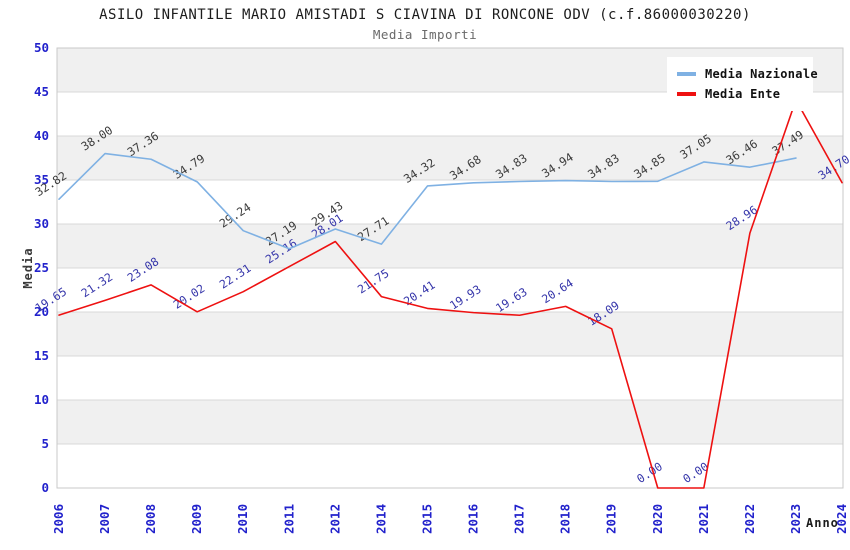 Image resolution: width=850 pixels, height=550 pixels. Describe the element at coordinates (519, 519) in the screenshot. I see `x-tick-label: 2017` at that location.